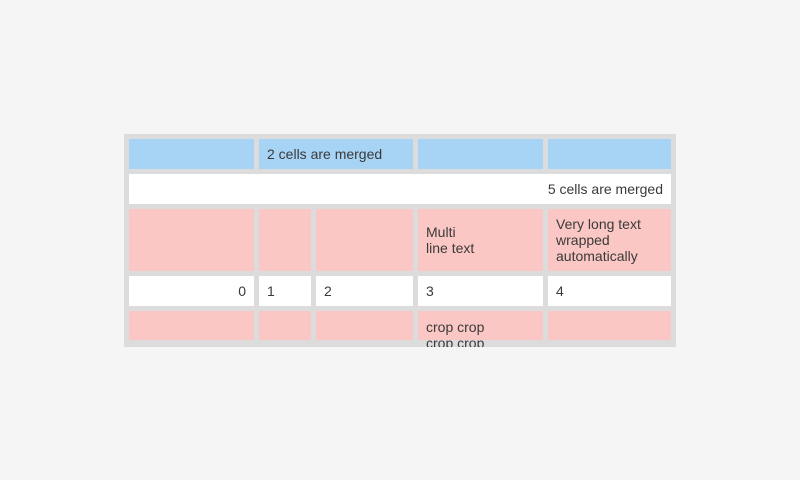 The image size is (800, 480). What do you see at coordinates (481, 291) in the screenshot?
I see `number-cell-3: 3` at bounding box center [481, 291].